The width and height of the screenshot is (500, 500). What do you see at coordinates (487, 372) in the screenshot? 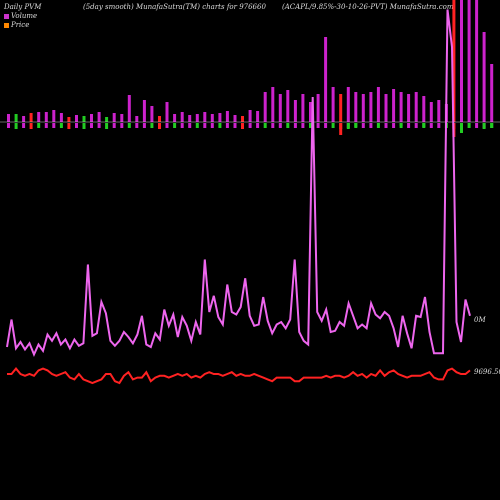
I see `price-axis-label: 9696.50` at bounding box center [487, 372].